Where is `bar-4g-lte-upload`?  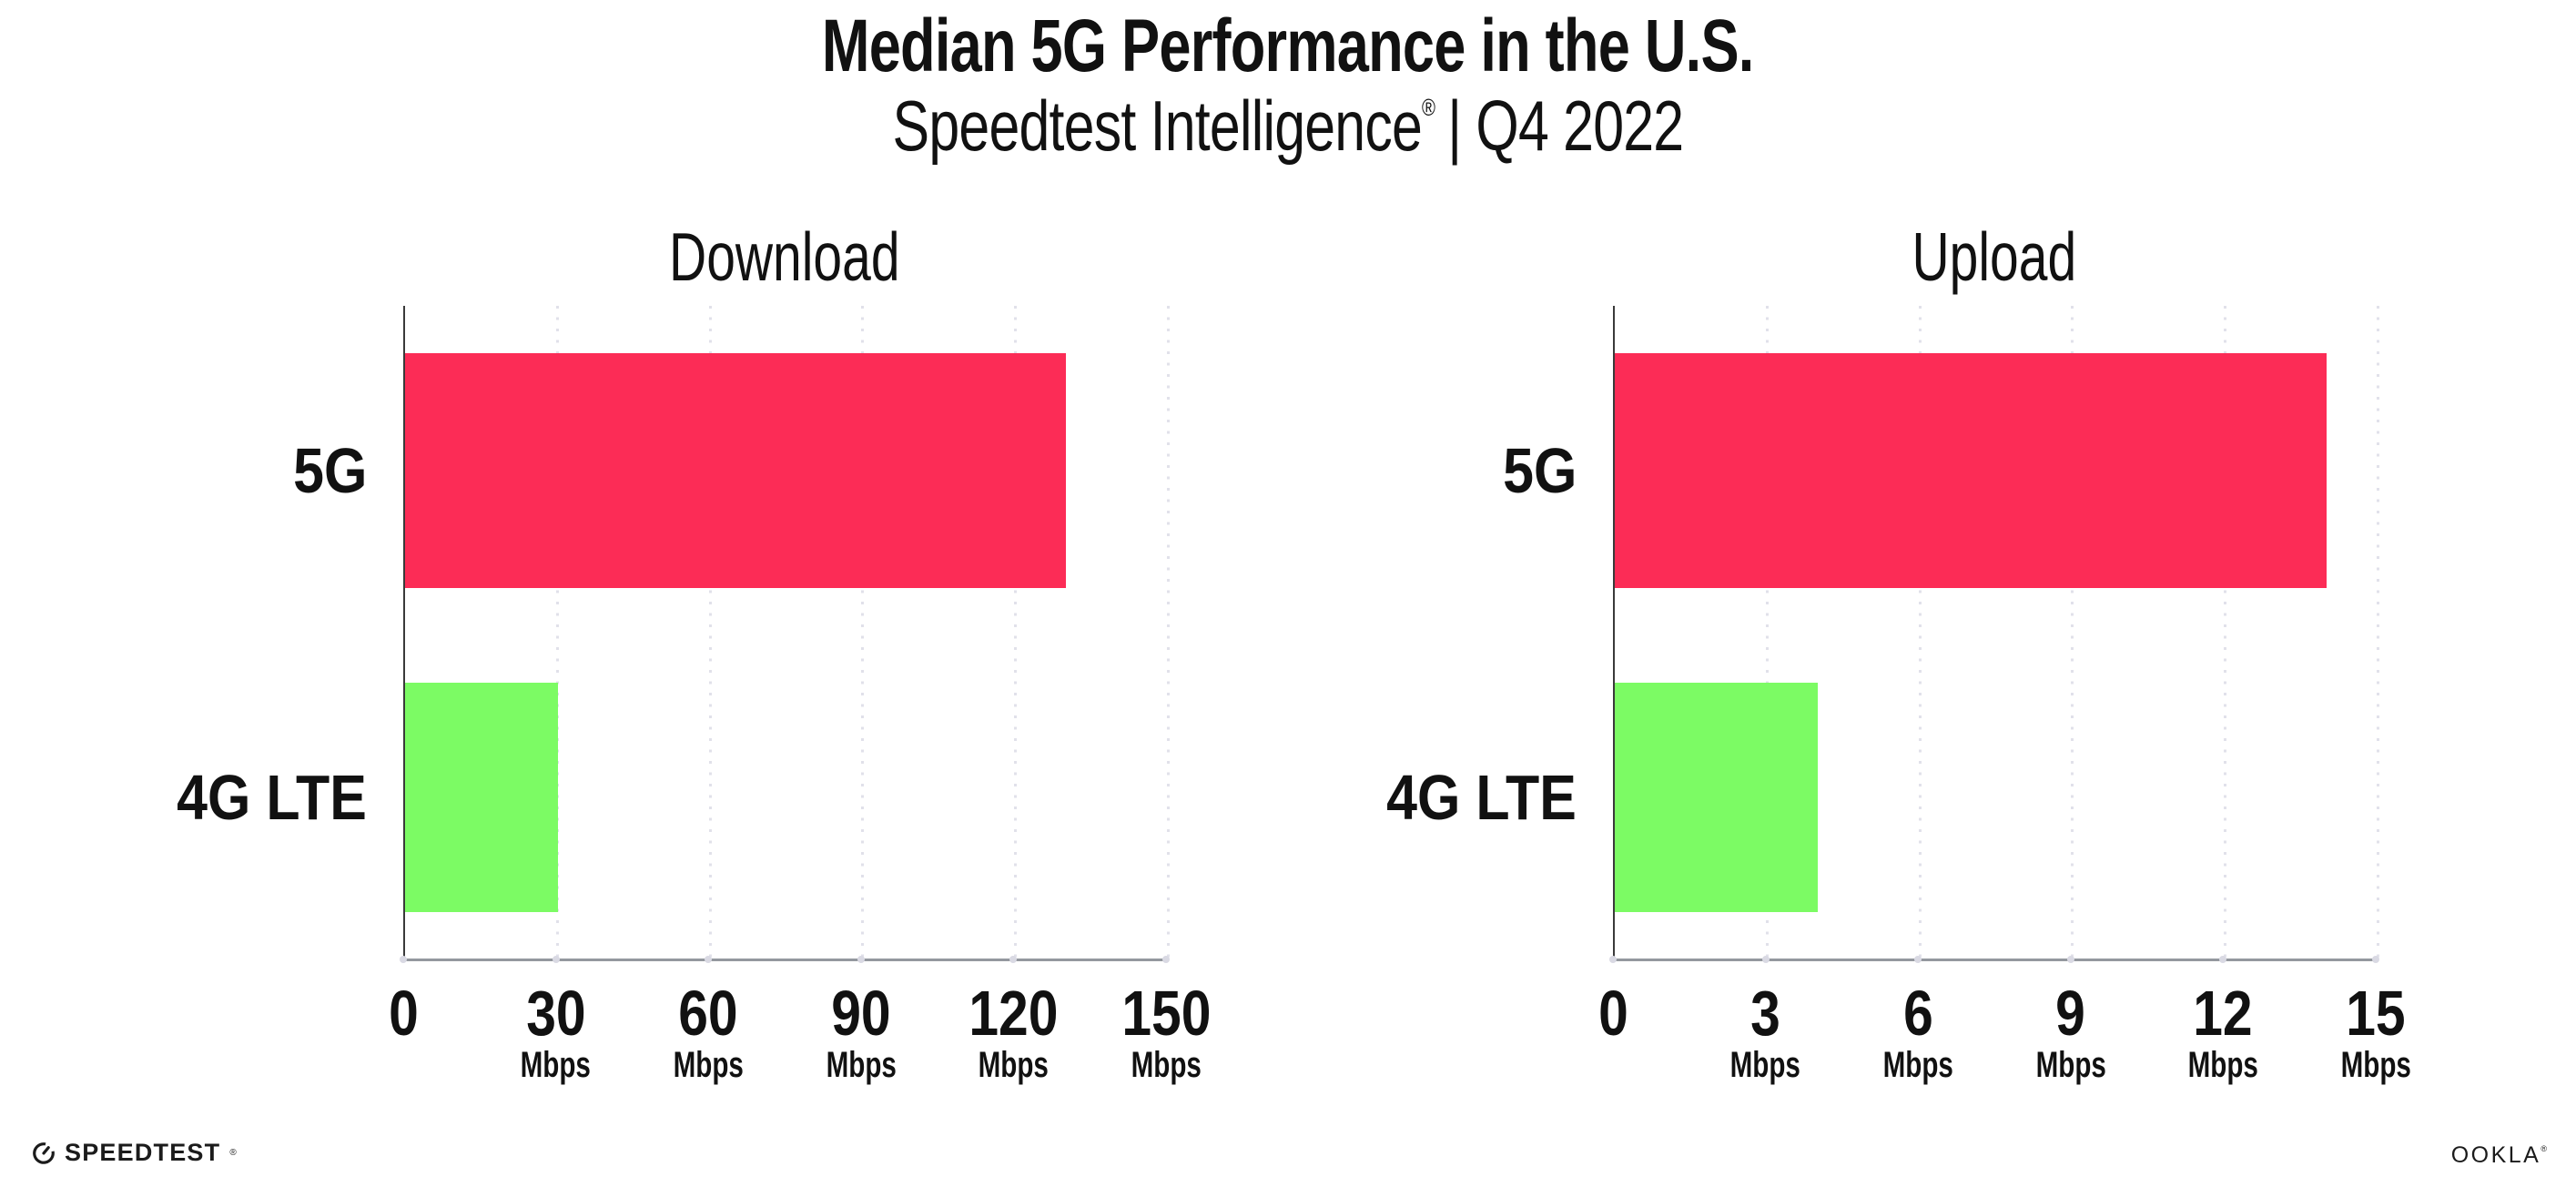
bar-4g-lte-upload is located at coordinates (1717, 798).